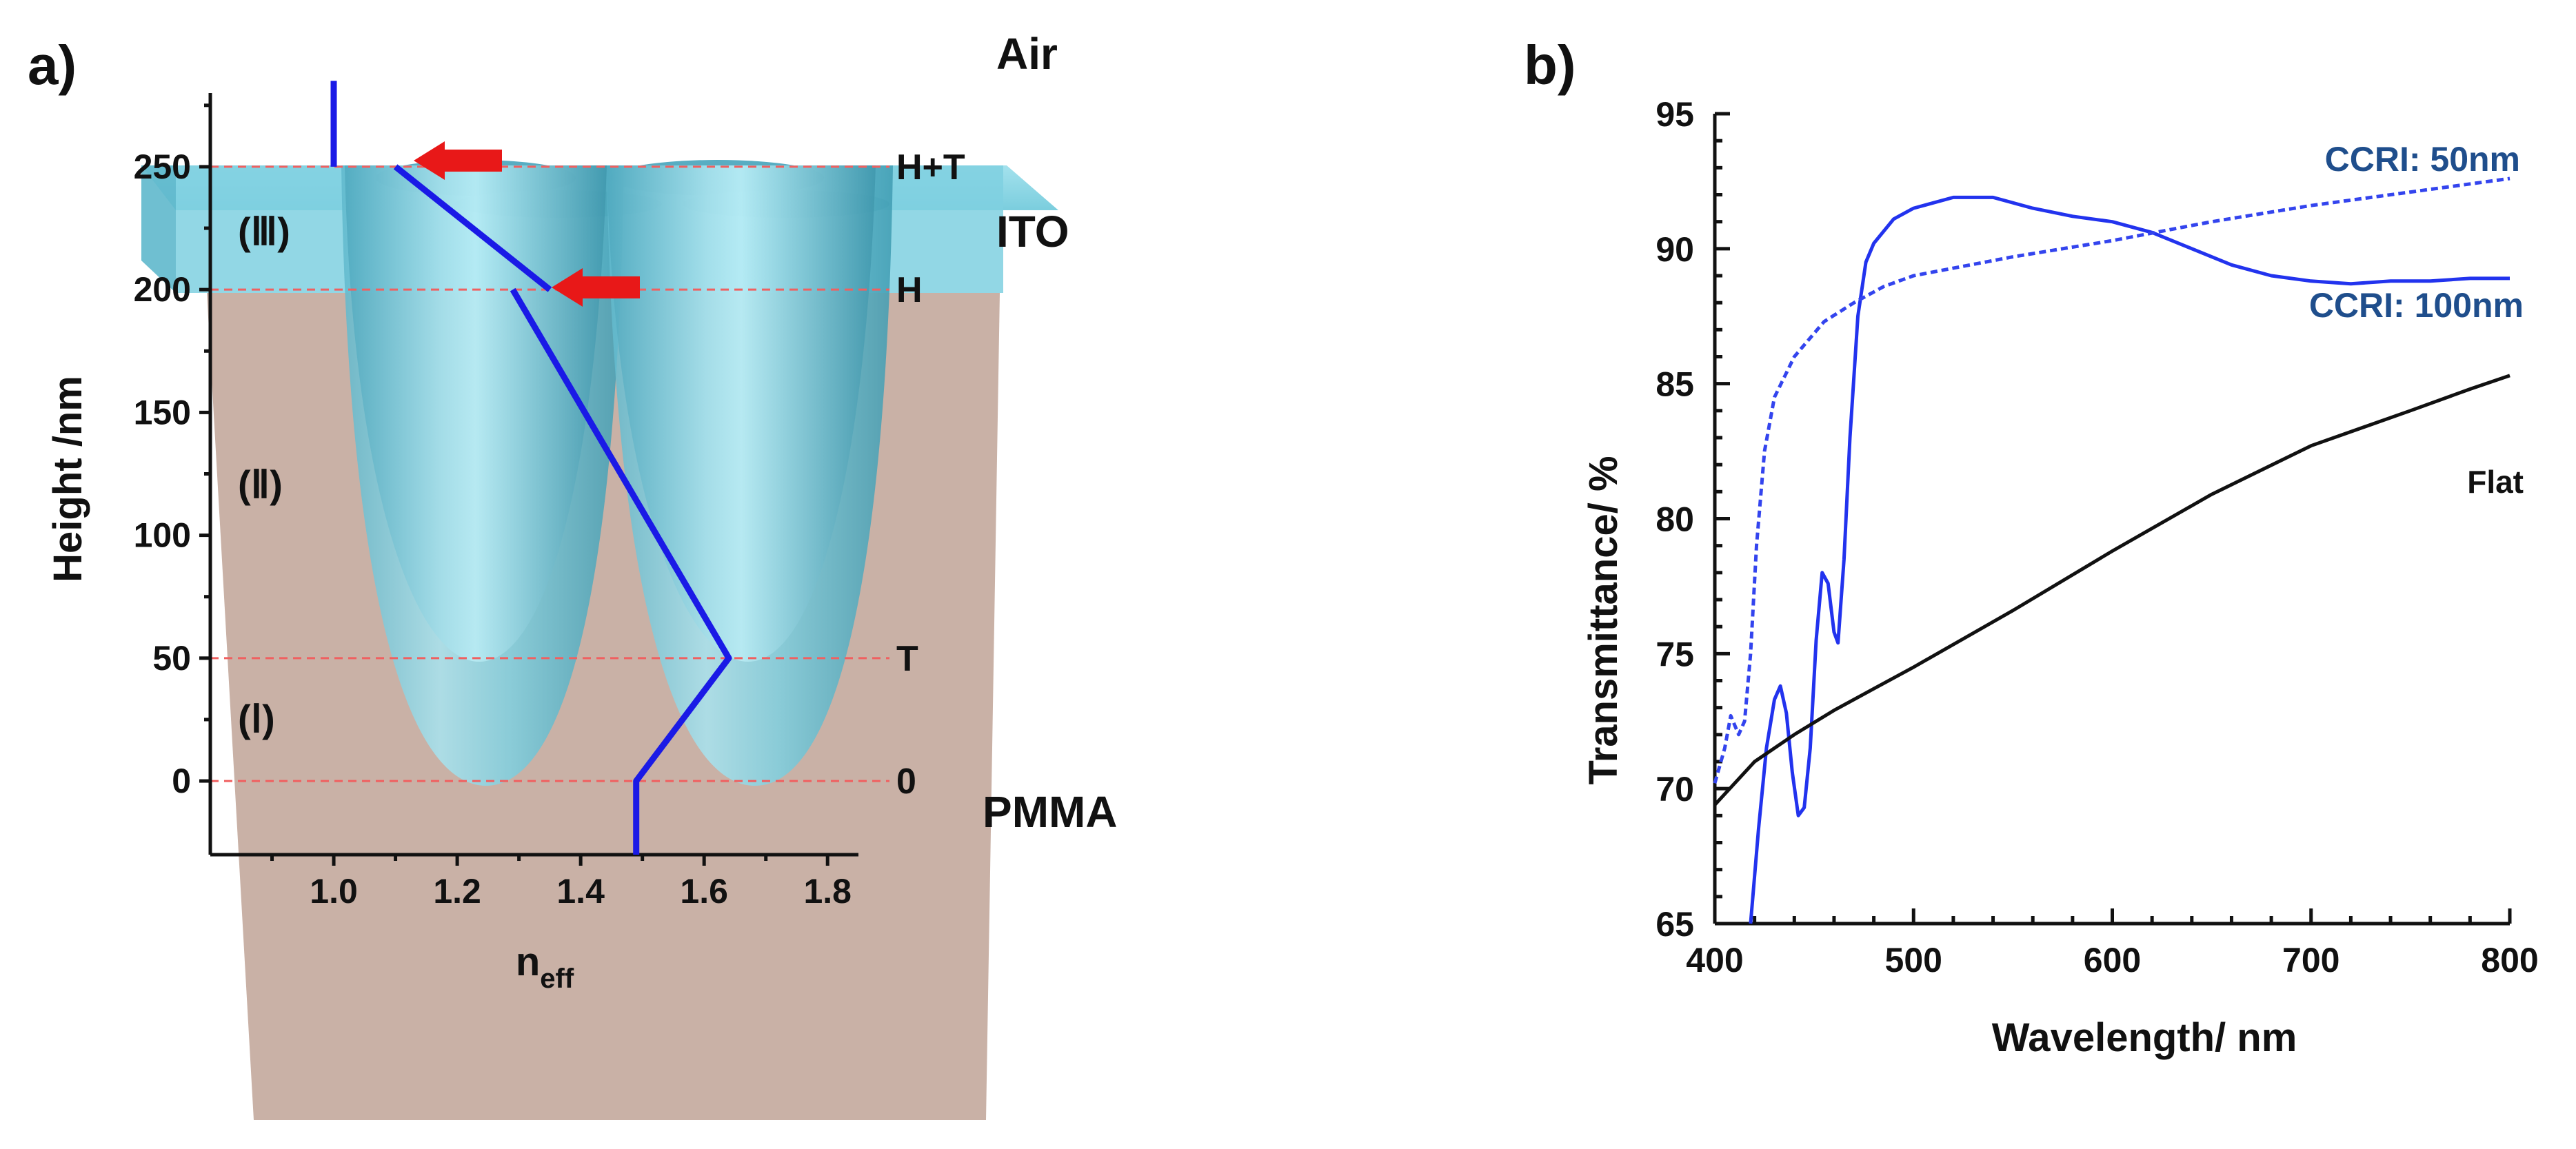  I want to click on x-tick-label: 700, so click(2310, 960).